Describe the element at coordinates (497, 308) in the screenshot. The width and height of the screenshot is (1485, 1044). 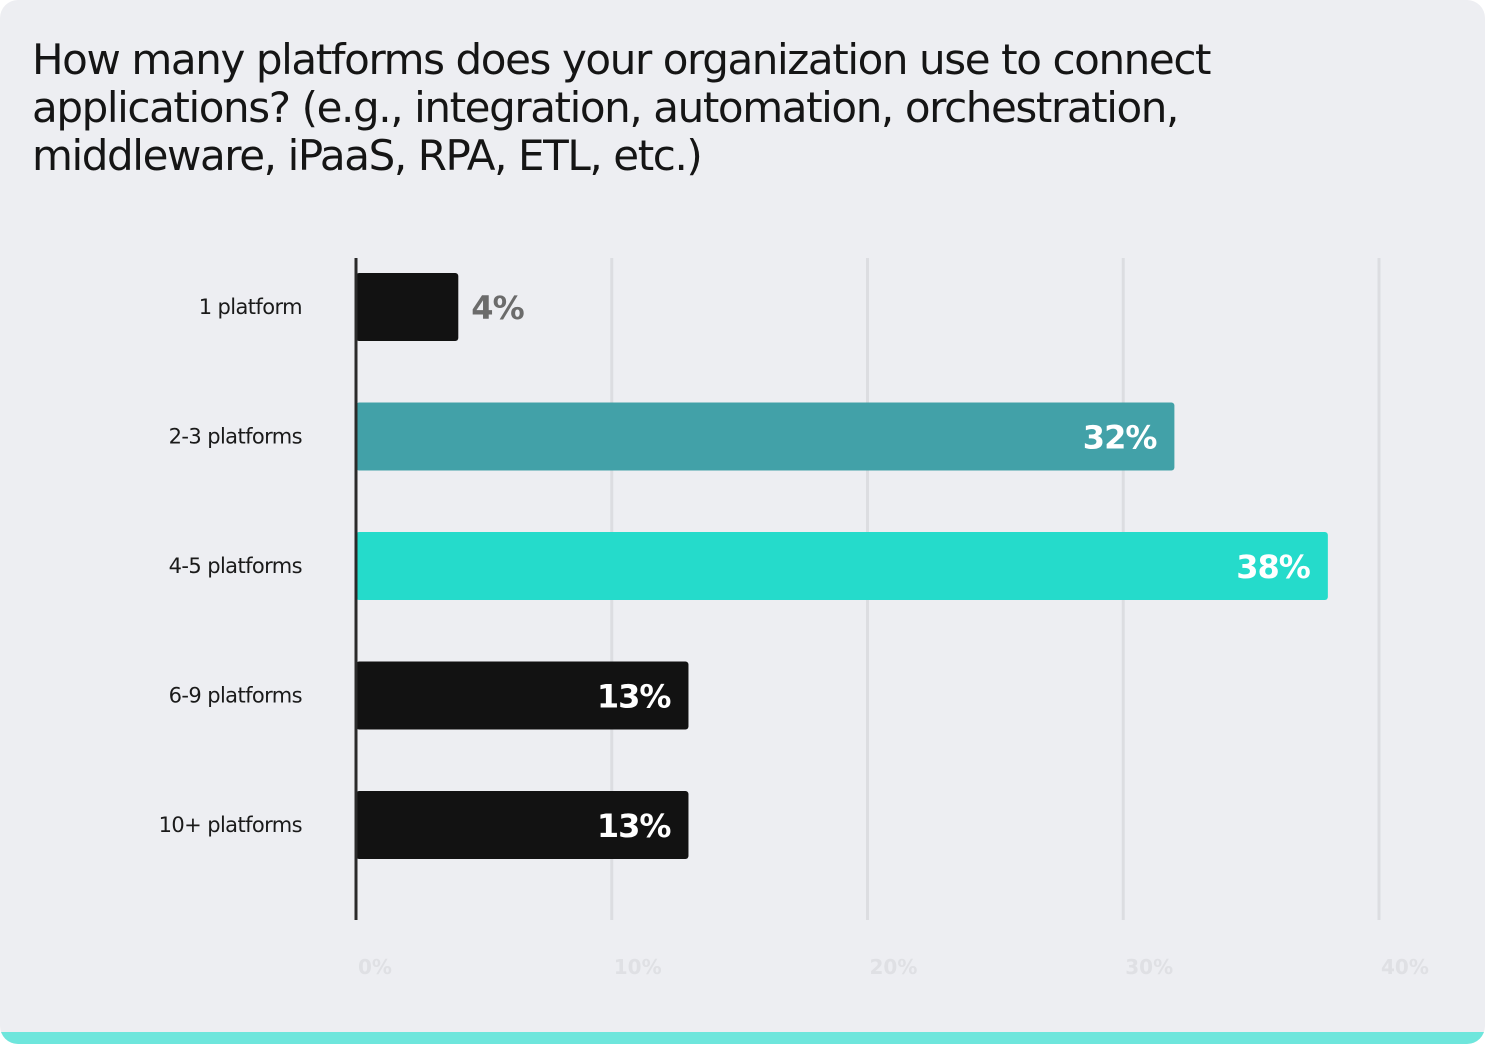
I see `value-label: 4%` at that location.